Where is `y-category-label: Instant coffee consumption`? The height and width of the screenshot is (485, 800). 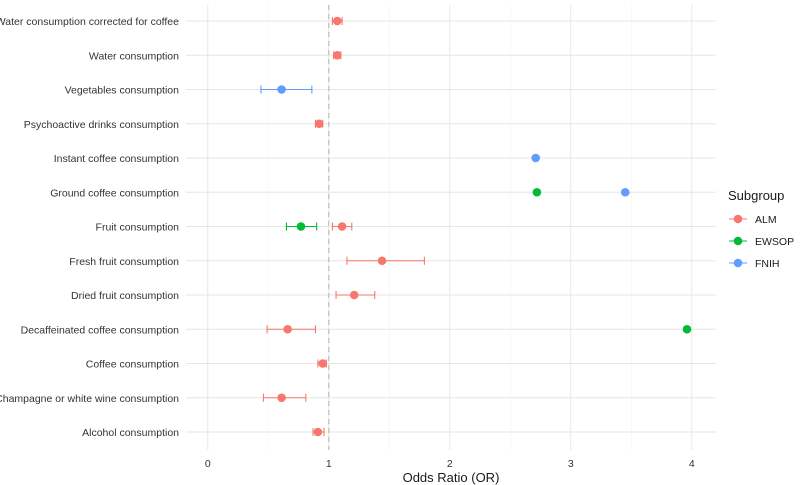 y-category-label: Instant coffee consumption is located at coordinates (116, 159).